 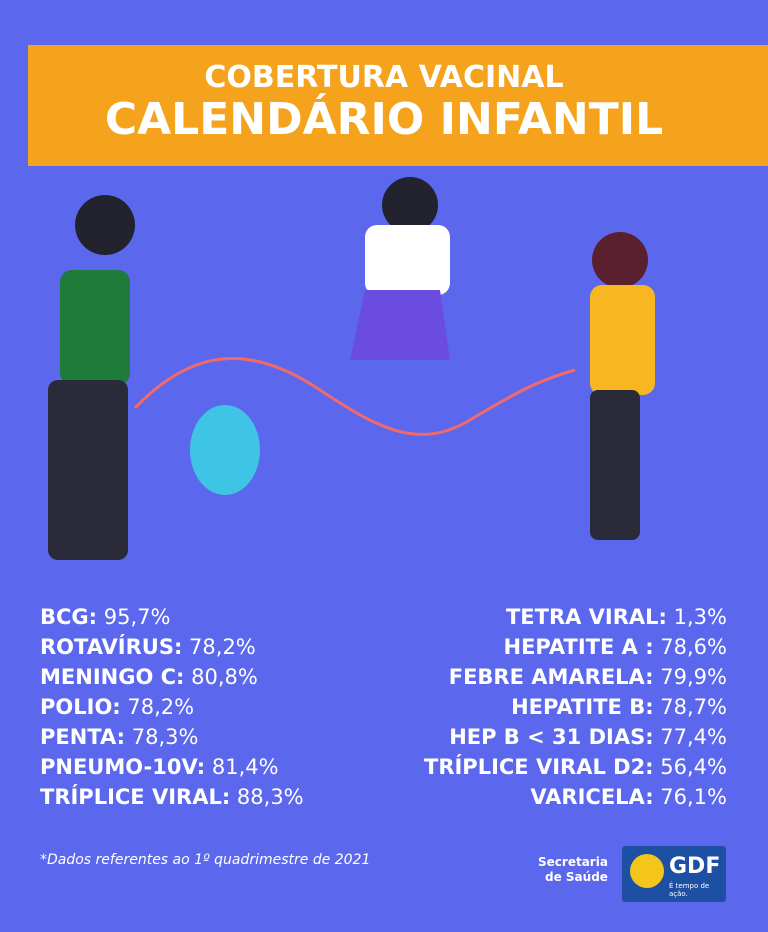 I want to click on coverage-row: HEP B < 31 DIAS: 77,4%, so click(x=575, y=737).